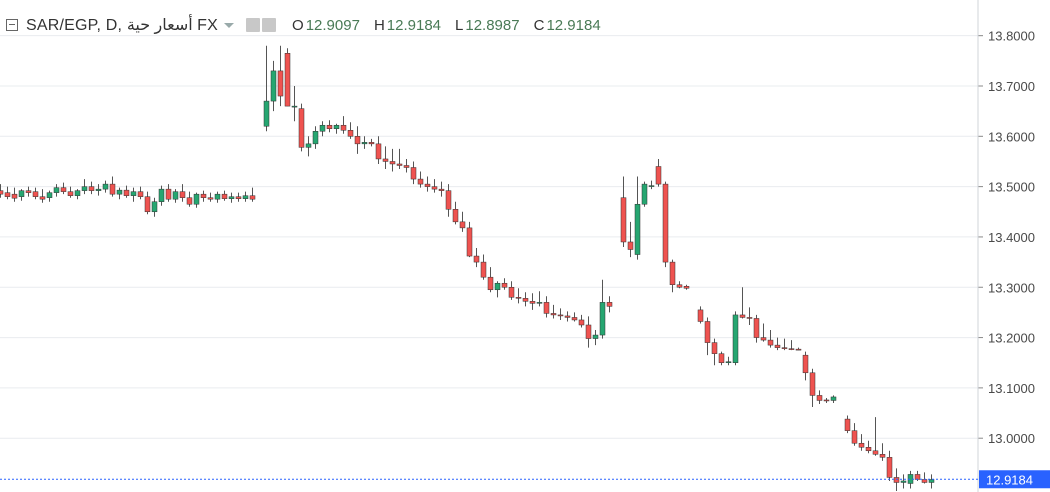 The width and height of the screenshot is (1050, 492). I want to click on ohlc-low: L 12.8987, so click(487, 25).